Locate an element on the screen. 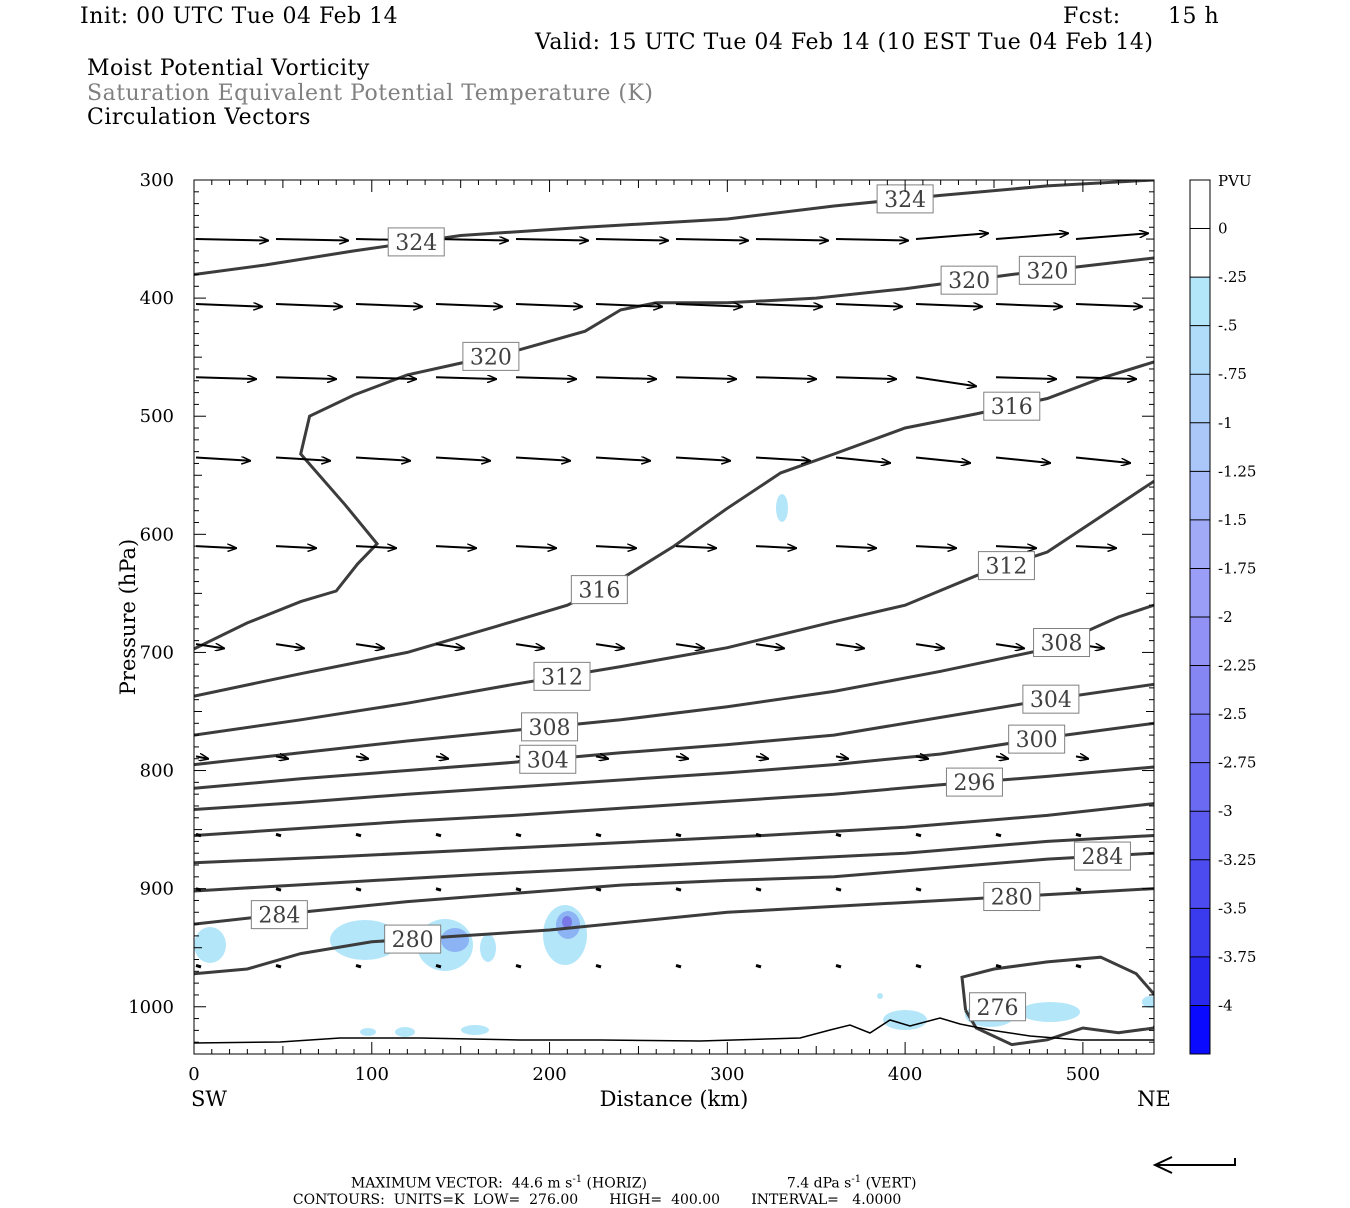  contour-label-300: 300 is located at coordinates (1037, 739).